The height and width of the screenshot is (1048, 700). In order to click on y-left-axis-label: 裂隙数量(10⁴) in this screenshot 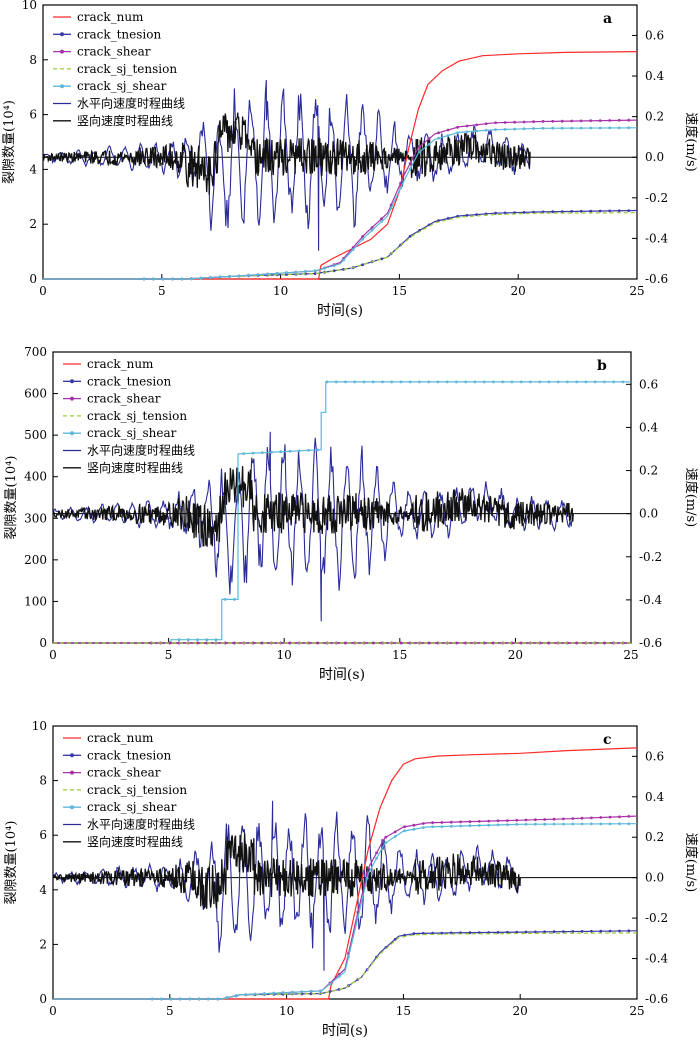, I will do `click(9, 142)`.